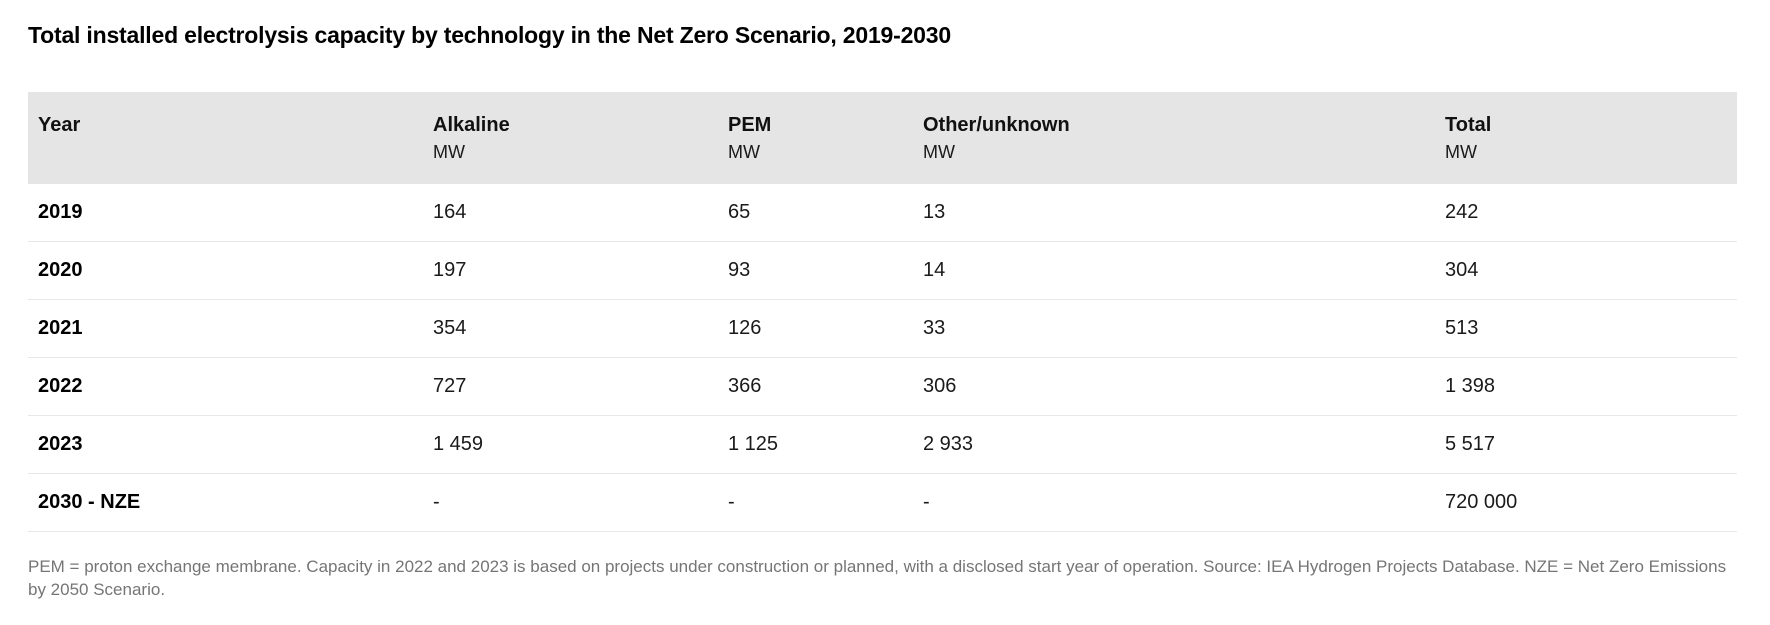  I want to click on total-value-cell: 304, so click(1586, 270).